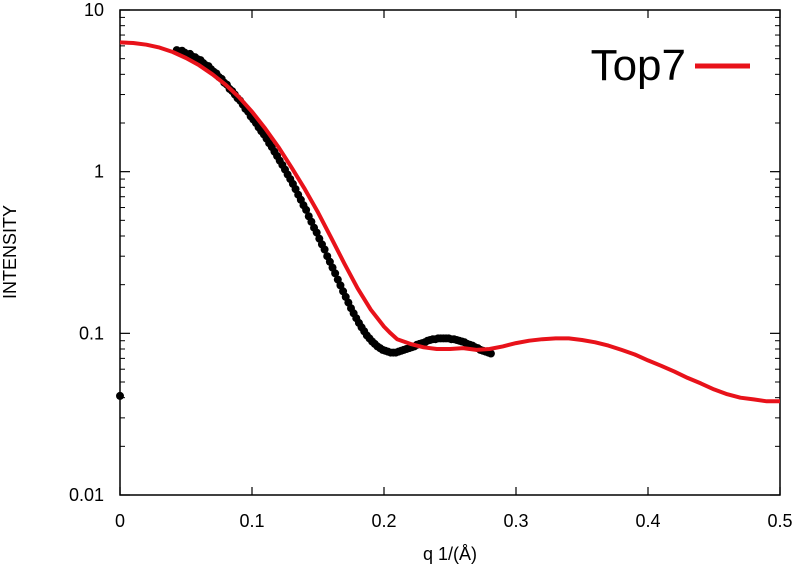 Image resolution: width=800 pixels, height=569 pixels. I want to click on x-tick-label: 0.1, so click(251, 521).